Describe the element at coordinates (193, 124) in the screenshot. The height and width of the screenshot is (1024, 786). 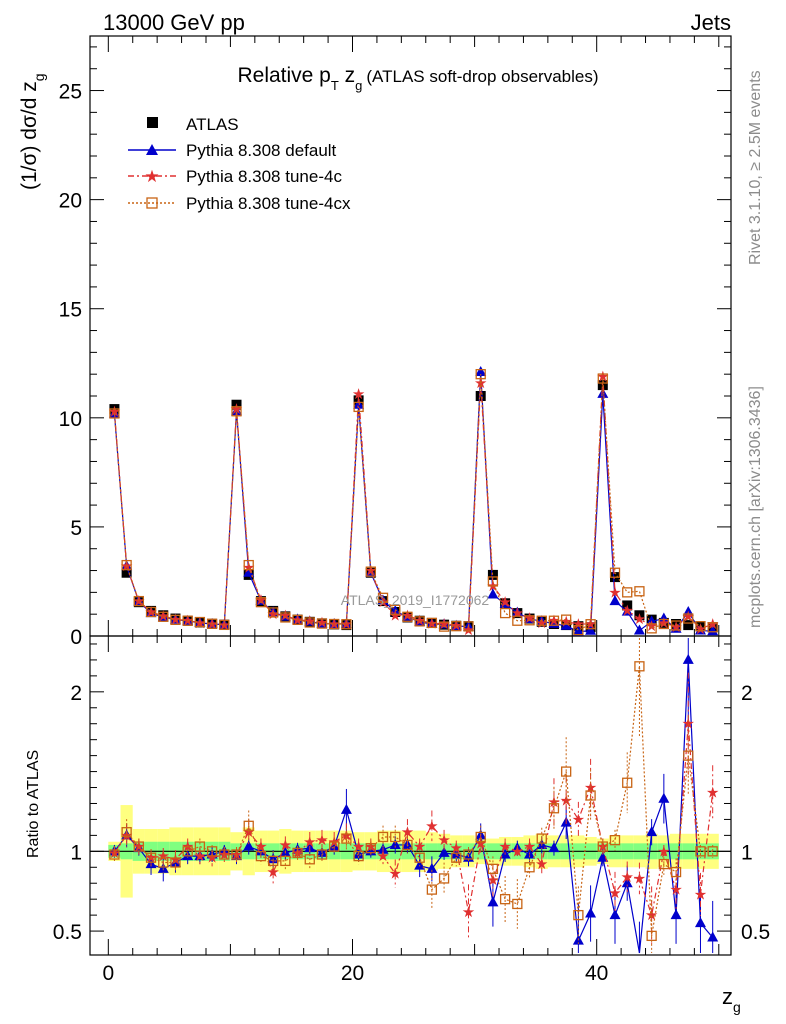
I see `legend-entry-atlas: ATLAS` at that location.